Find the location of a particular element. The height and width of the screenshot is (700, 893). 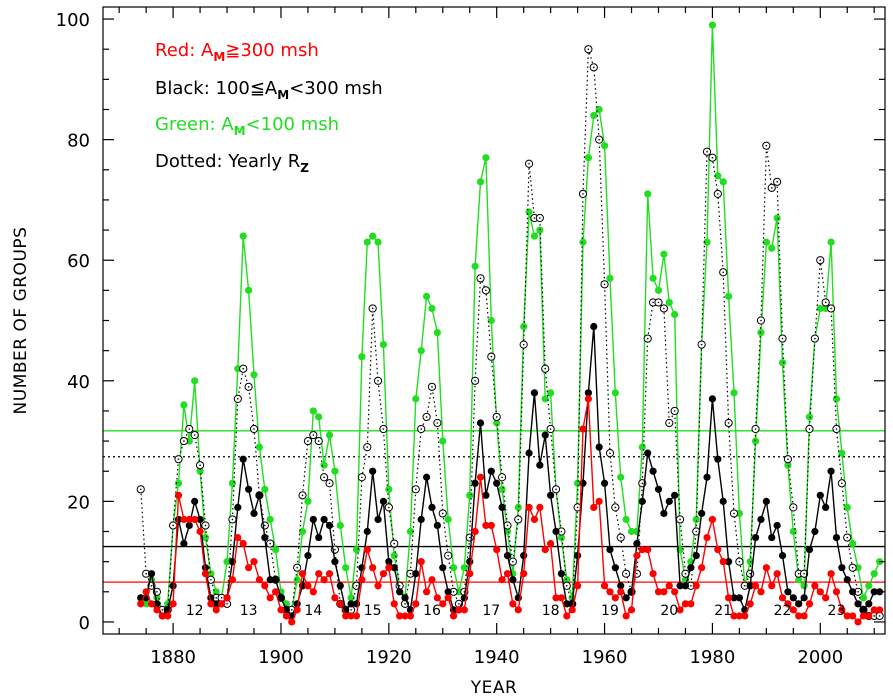

cycle-label: 18 is located at coordinates (551, 611).